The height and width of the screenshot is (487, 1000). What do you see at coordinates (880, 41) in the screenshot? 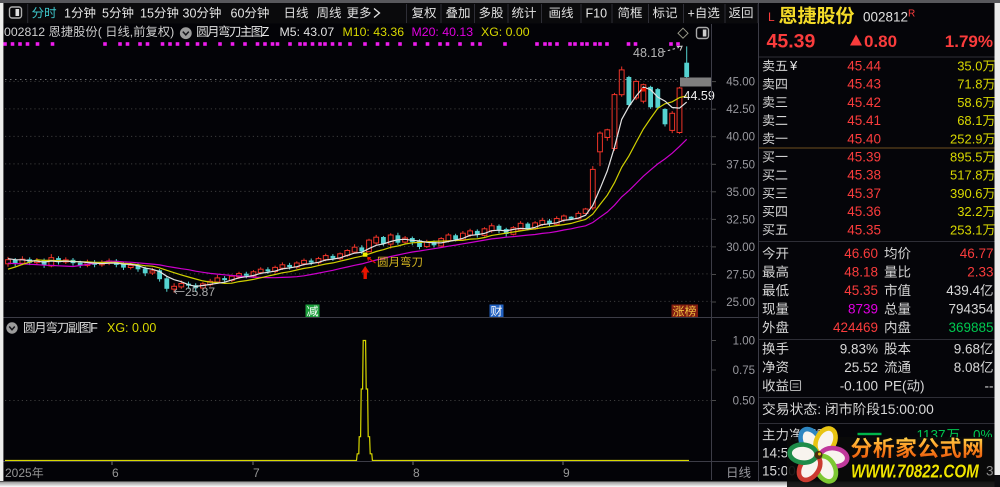
I see `svg-text: 0.80` at bounding box center [880, 41].